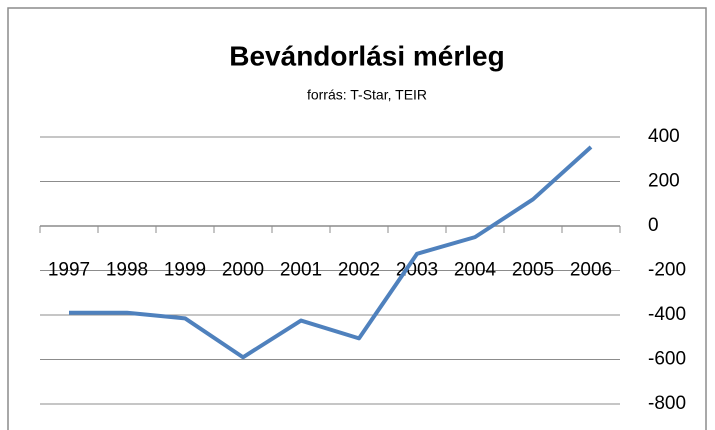  Describe the element at coordinates (653, 225) in the screenshot. I see `y-tick-label: 0` at that location.